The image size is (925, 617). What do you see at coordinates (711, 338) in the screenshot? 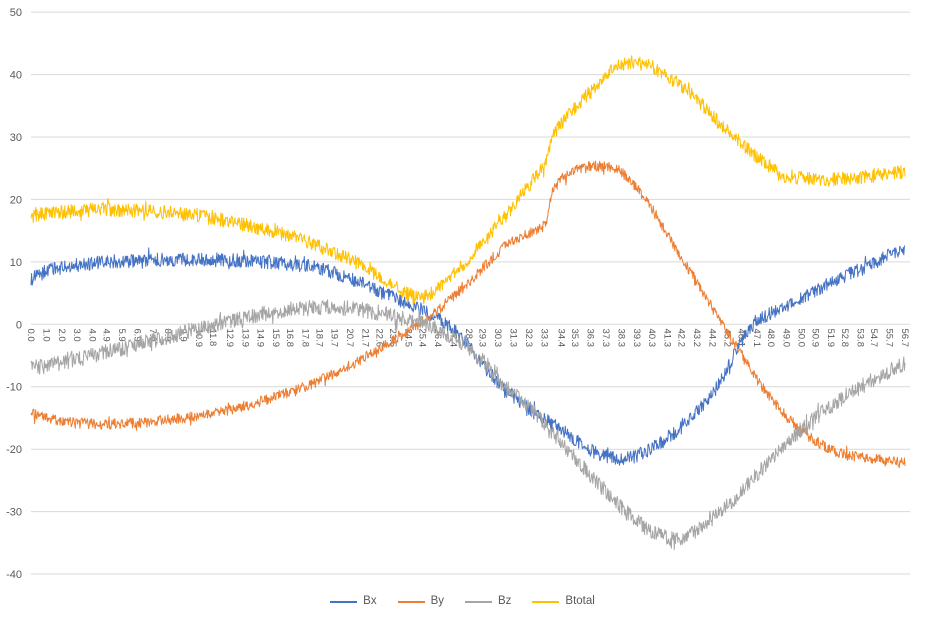
I see `x-tick-label-44.2: 44.2` at bounding box center [711, 338].